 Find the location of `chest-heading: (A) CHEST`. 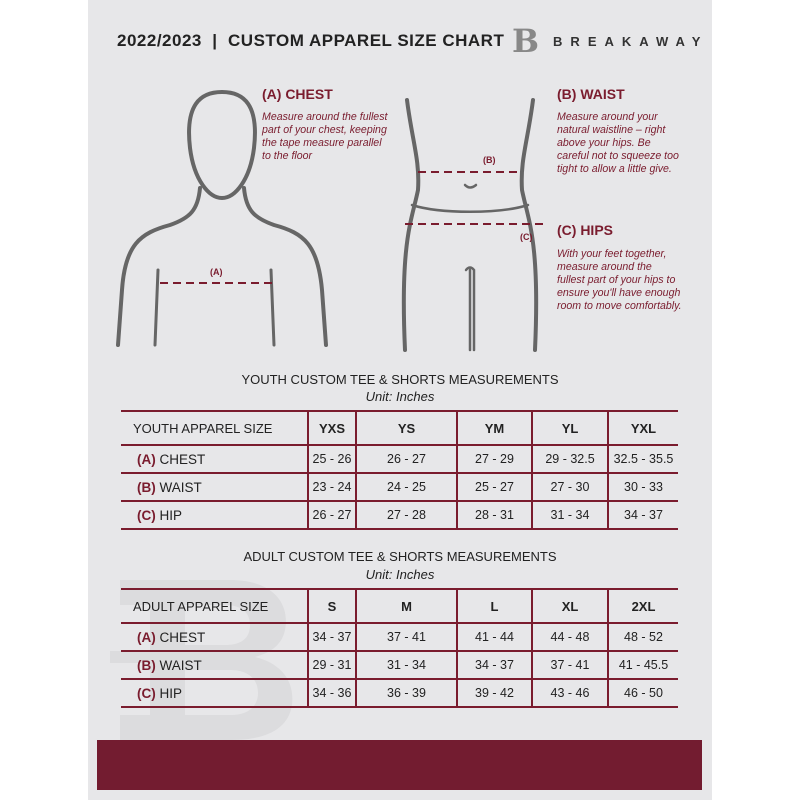

chest-heading: (A) CHEST is located at coordinates (297, 94).